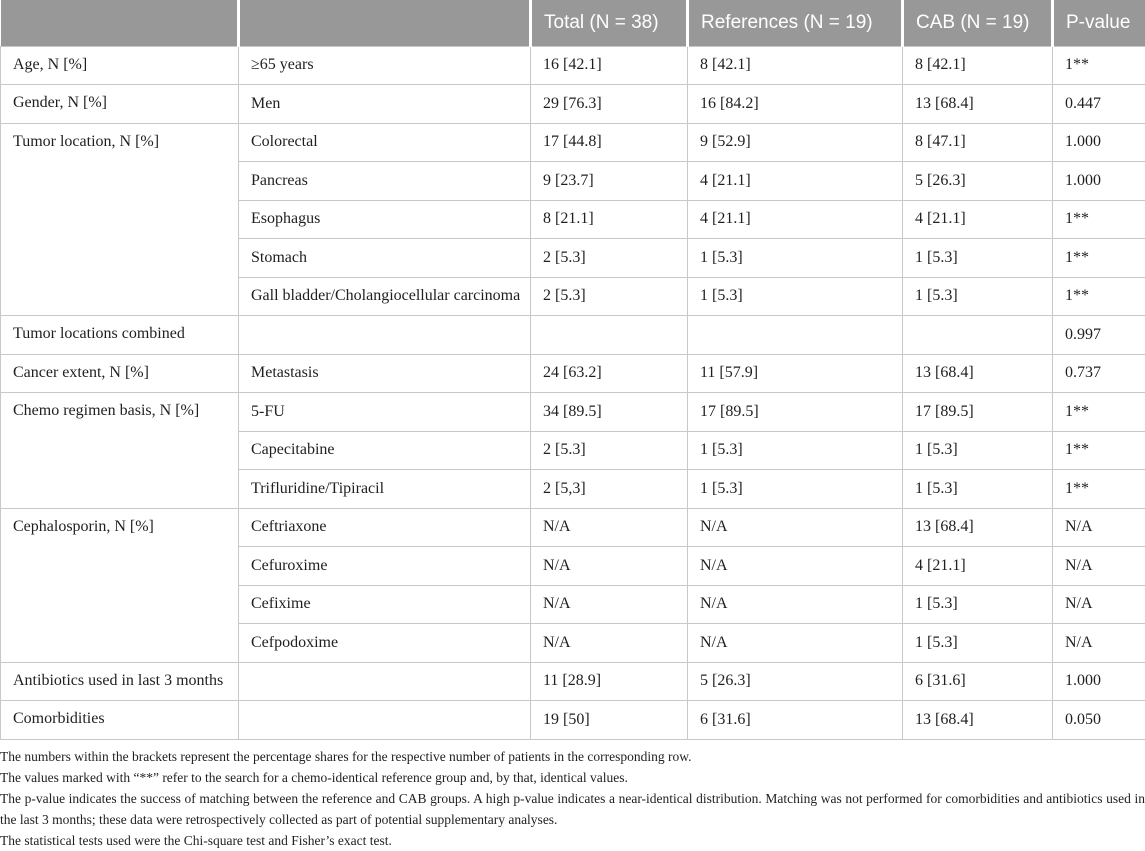 This screenshot has height=851, width=1145. Describe the element at coordinates (1099, 23) in the screenshot. I see `column-header-p-value: P-value` at that location.